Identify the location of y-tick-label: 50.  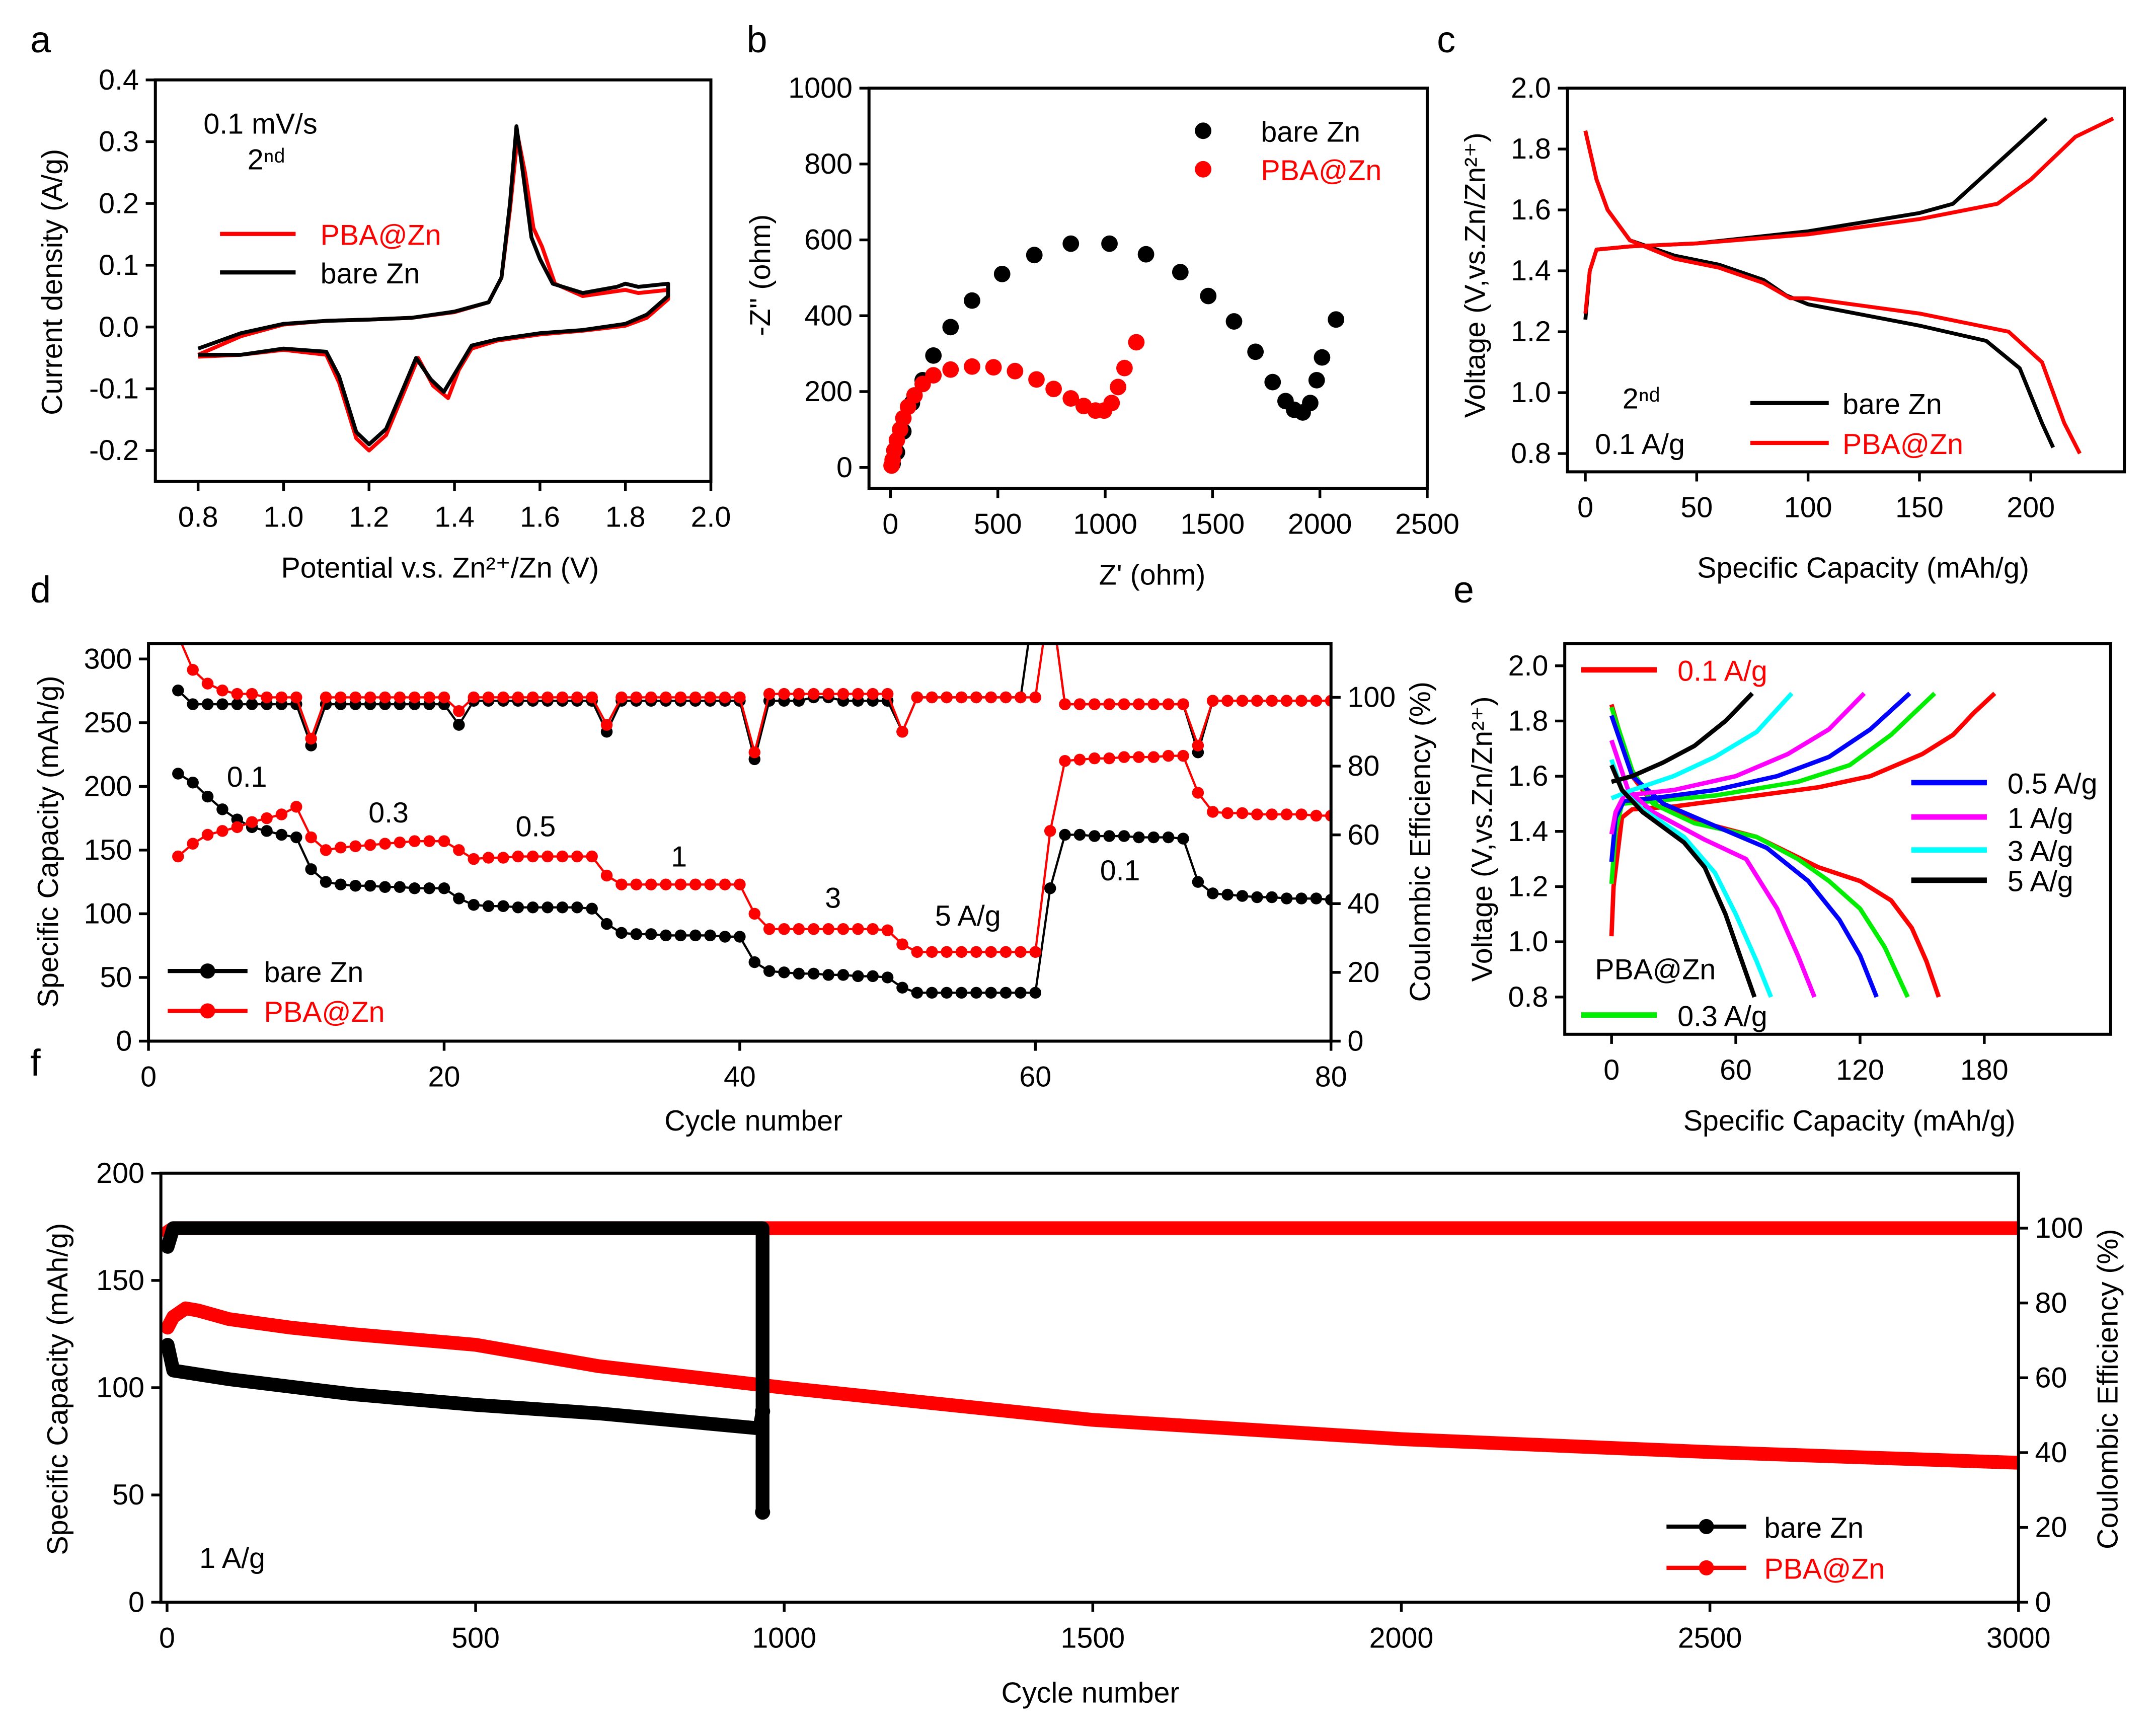
(116, 977).